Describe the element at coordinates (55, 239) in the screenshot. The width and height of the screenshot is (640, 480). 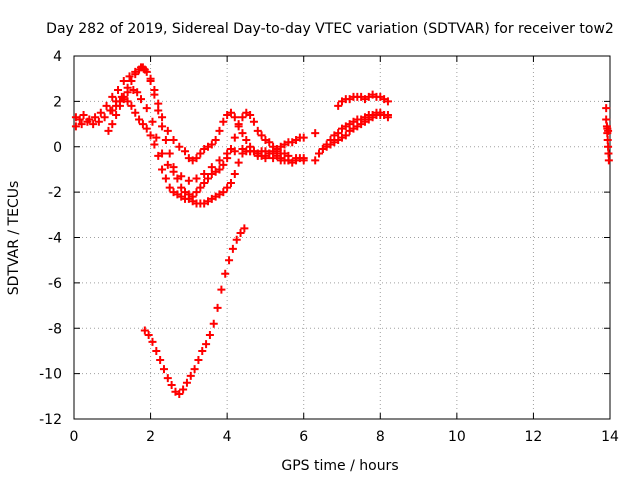
I see `y-tick-label: -4` at that location.